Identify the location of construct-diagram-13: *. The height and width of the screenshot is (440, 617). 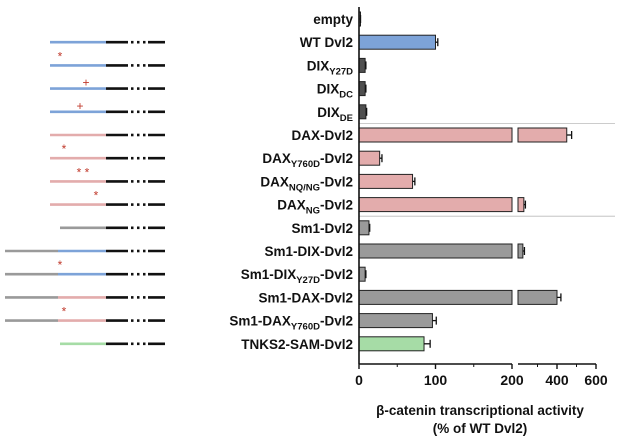
(85, 313).